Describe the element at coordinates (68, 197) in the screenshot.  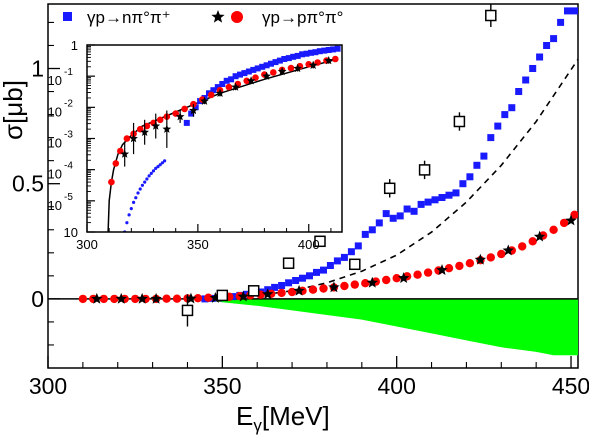
I see `inset-y-tick-exponent: -5` at that location.